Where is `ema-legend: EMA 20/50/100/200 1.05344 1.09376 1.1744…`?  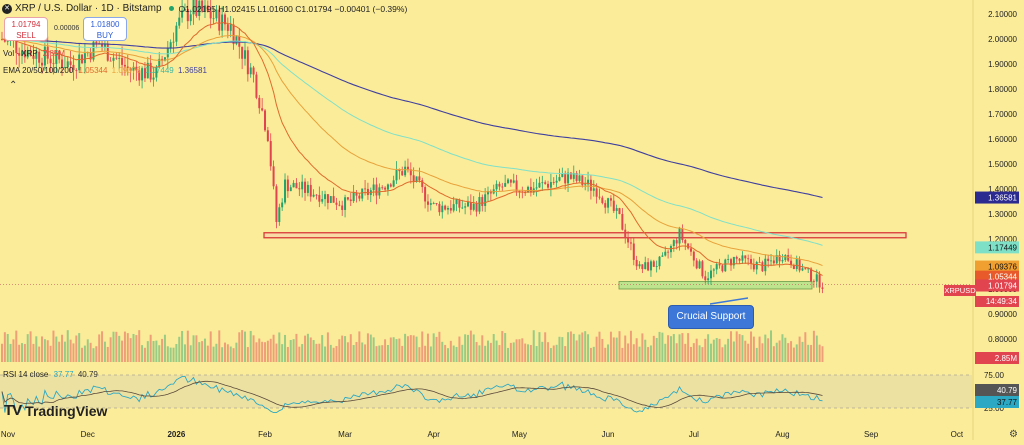 ema-legend: EMA 20/50/100/200 1.05344 1.09376 1.1744… is located at coordinates (105, 70).